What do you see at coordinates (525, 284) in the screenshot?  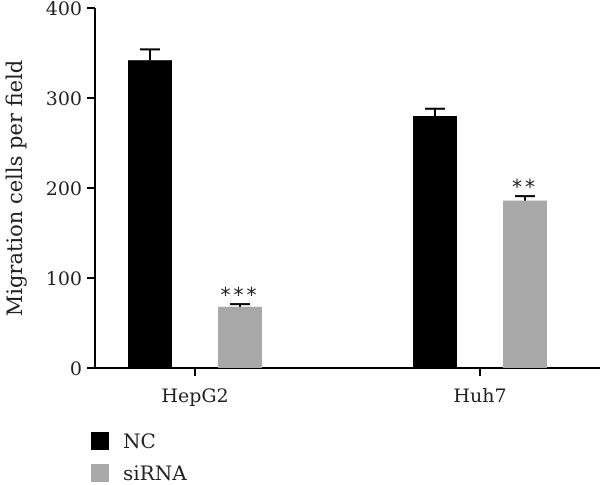 I see `bar-siRNA-Huh7` at bounding box center [525, 284].